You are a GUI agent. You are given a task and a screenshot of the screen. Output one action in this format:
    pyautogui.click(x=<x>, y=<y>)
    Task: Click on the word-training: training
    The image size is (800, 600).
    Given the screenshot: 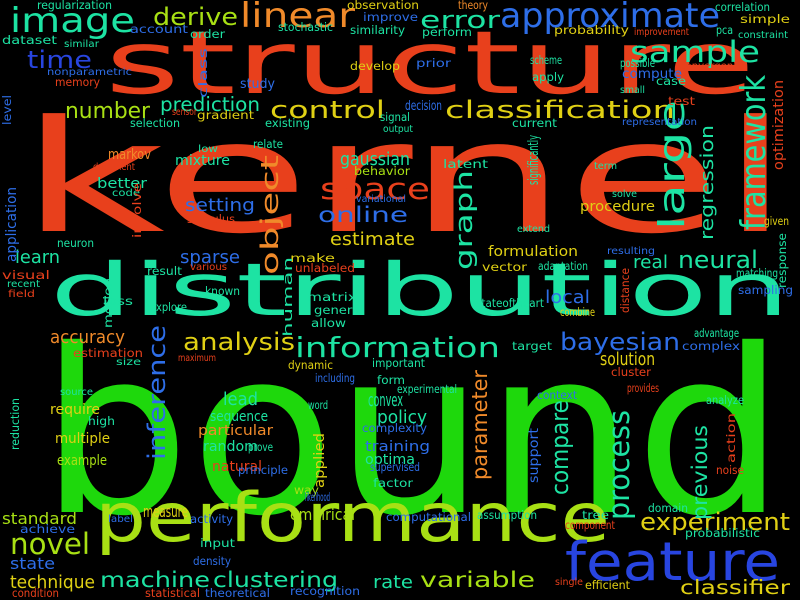 What is the action you would take?
    pyautogui.click(x=398, y=446)
    